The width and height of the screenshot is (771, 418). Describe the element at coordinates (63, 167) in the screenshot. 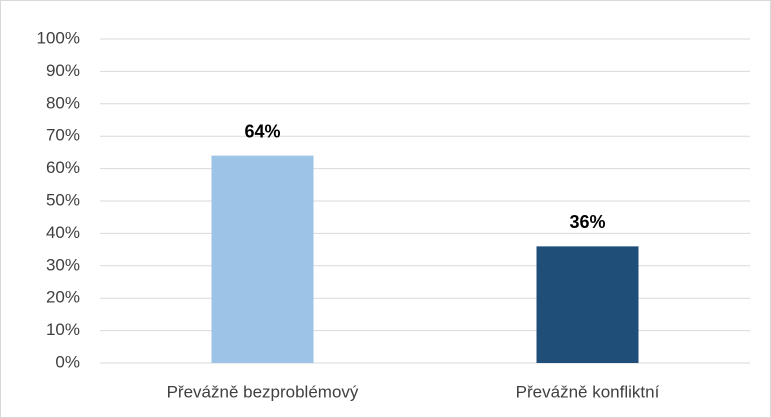

I see `y-tick-label: 60%` at that location.